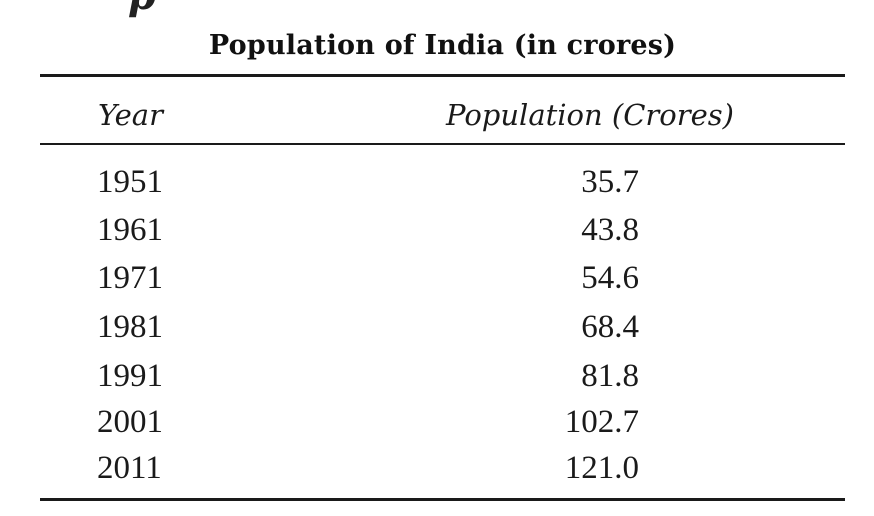 Image resolution: width=874 pixels, height=516 pixels. Describe the element at coordinates (590, 115) in the screenshot. I see `column-header-population: Population (Crores)` at that location.